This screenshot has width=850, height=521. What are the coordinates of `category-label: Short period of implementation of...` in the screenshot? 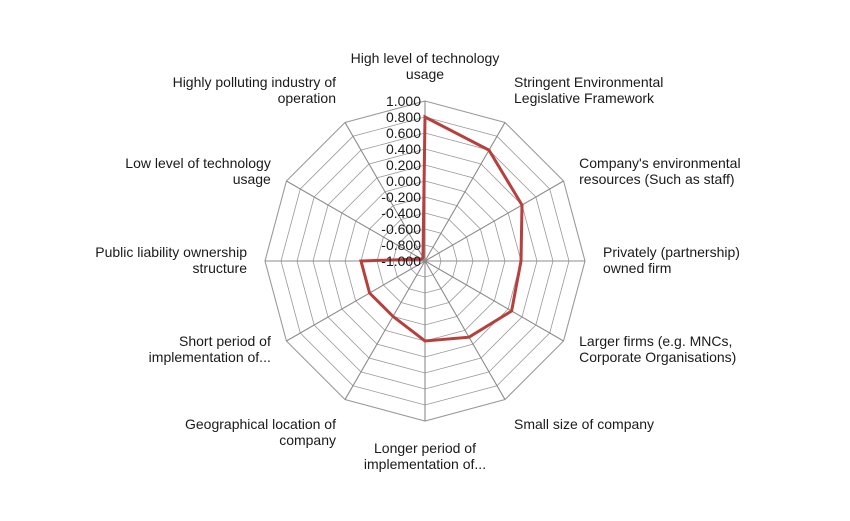 It's located at (210, 349).